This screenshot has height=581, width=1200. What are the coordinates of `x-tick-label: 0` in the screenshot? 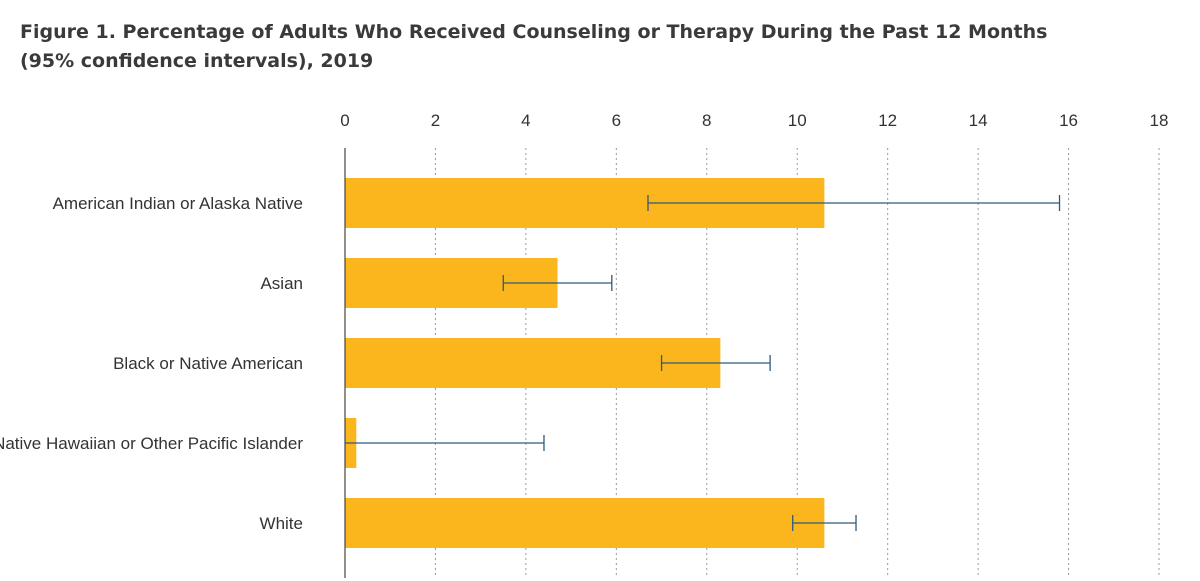 It's located at (344, 120).